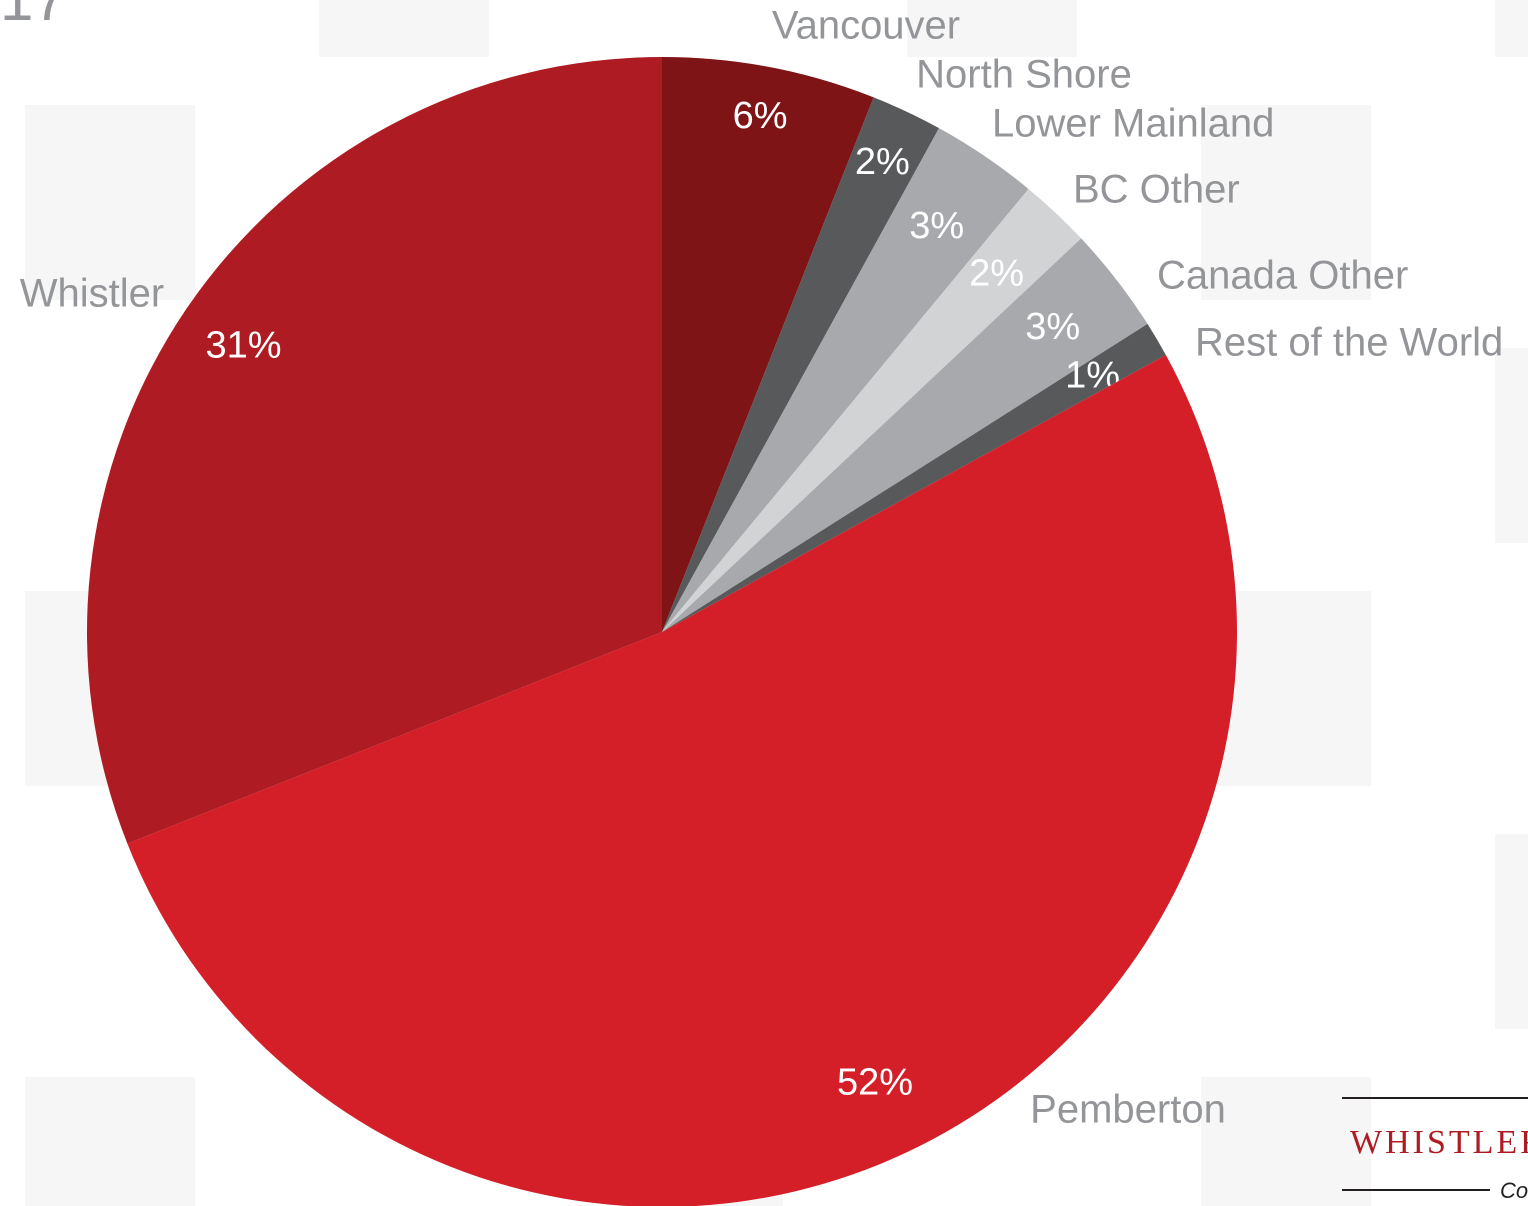 Image resolution: width=1528 pixels, height=1206 pixels. What do you see at coordinates (875, 1083) in the screenshot?
I see `slice-value-label: 52%` at bounding box center [875, 1083].